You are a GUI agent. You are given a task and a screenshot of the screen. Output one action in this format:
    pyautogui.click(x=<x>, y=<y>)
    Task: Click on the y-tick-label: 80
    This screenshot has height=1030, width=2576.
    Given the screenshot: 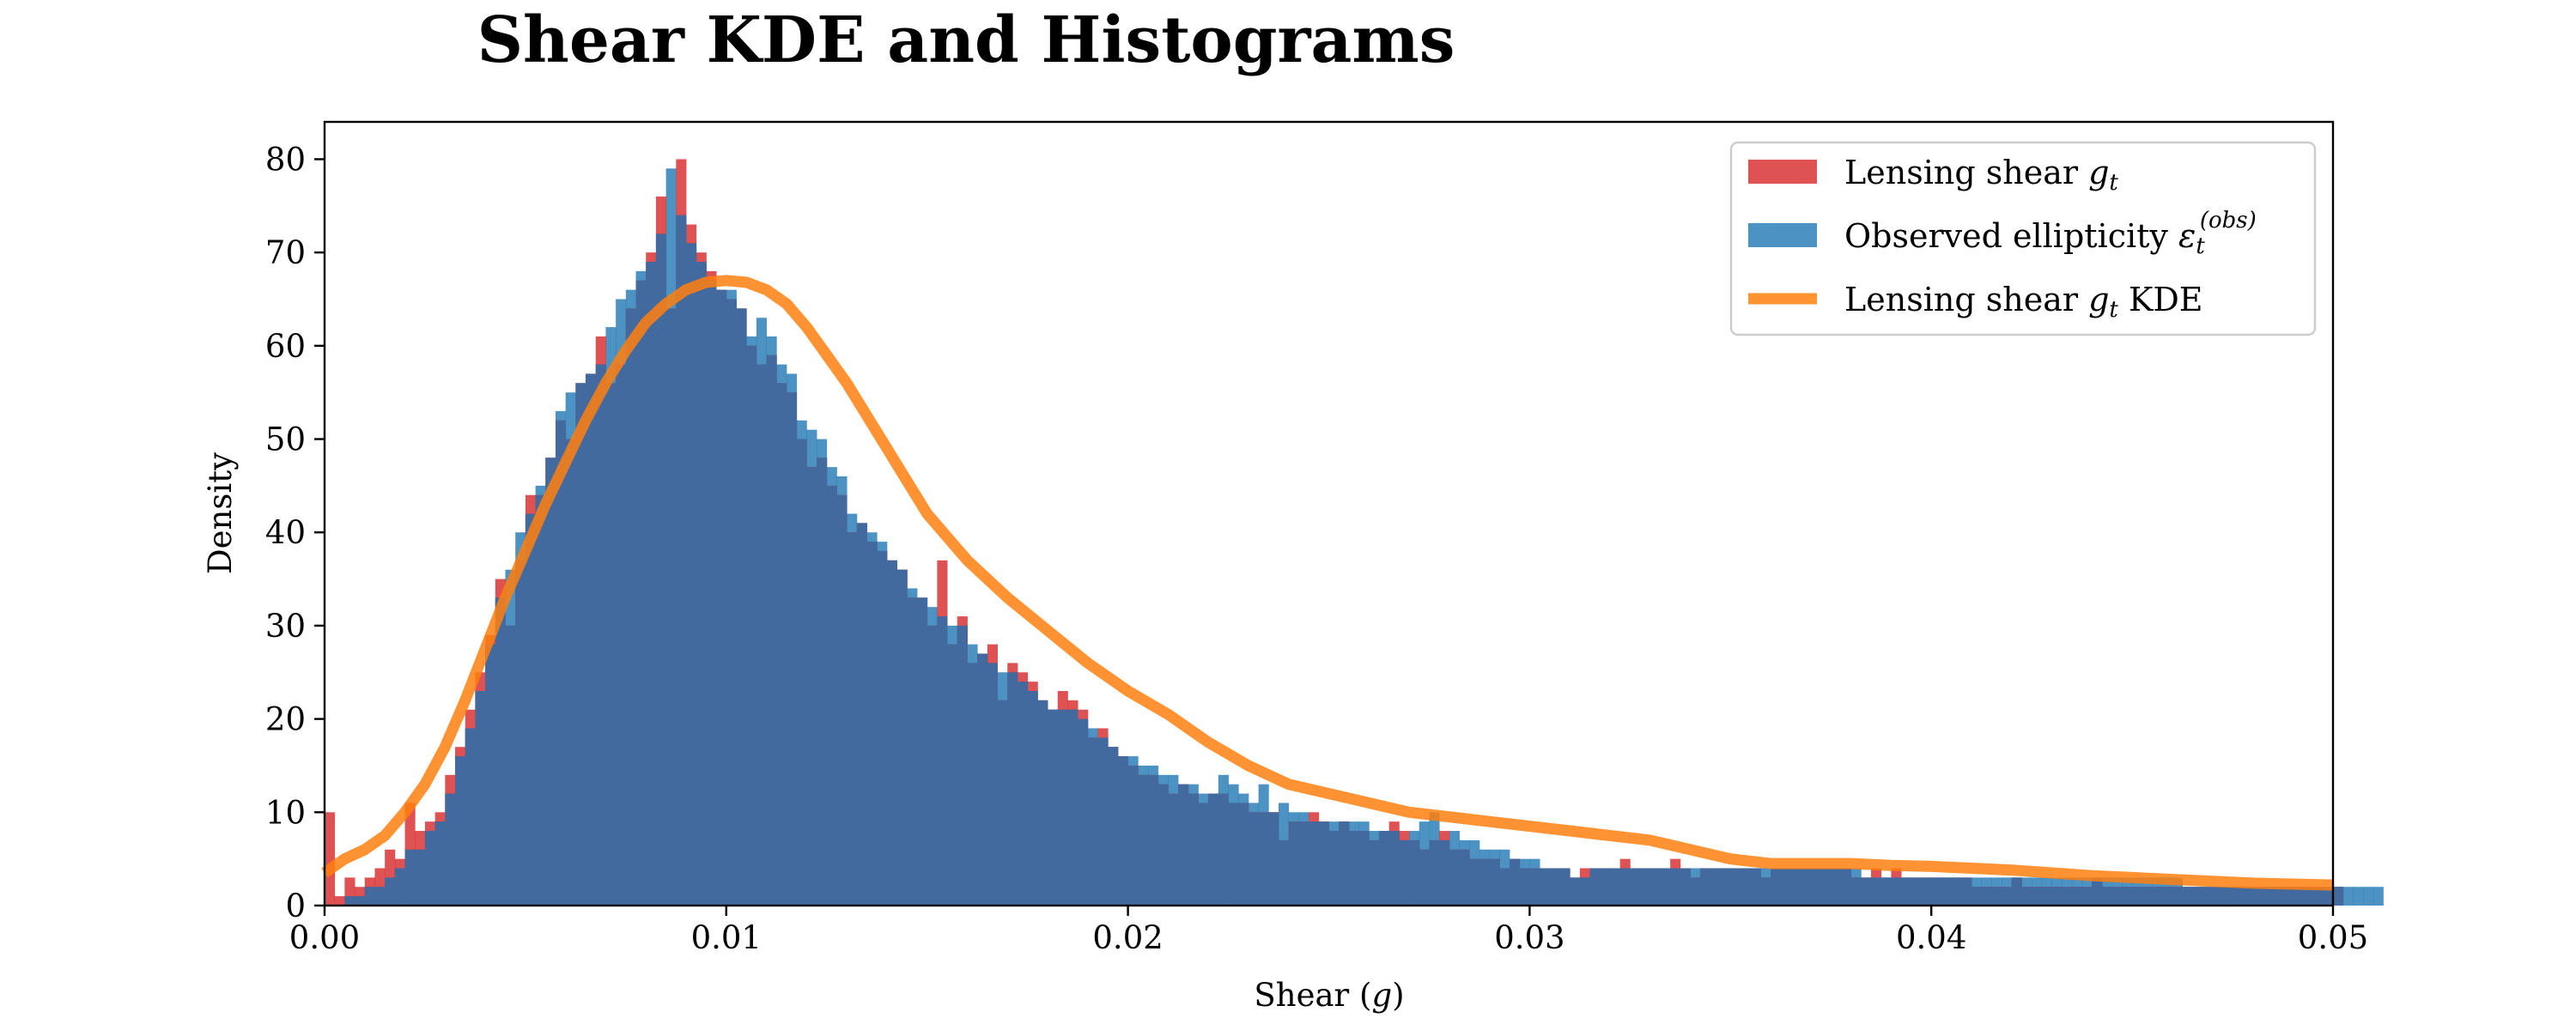 What is the action you would take?
    pyautogui.click(x=285, y=159)
    